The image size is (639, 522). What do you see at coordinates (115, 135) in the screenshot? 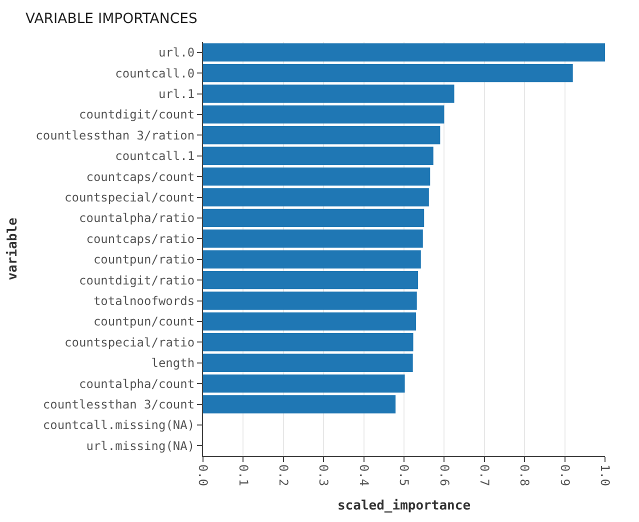
I see `y-tick-label: countlessthan 3/ration` at bounding box center [115, 135].